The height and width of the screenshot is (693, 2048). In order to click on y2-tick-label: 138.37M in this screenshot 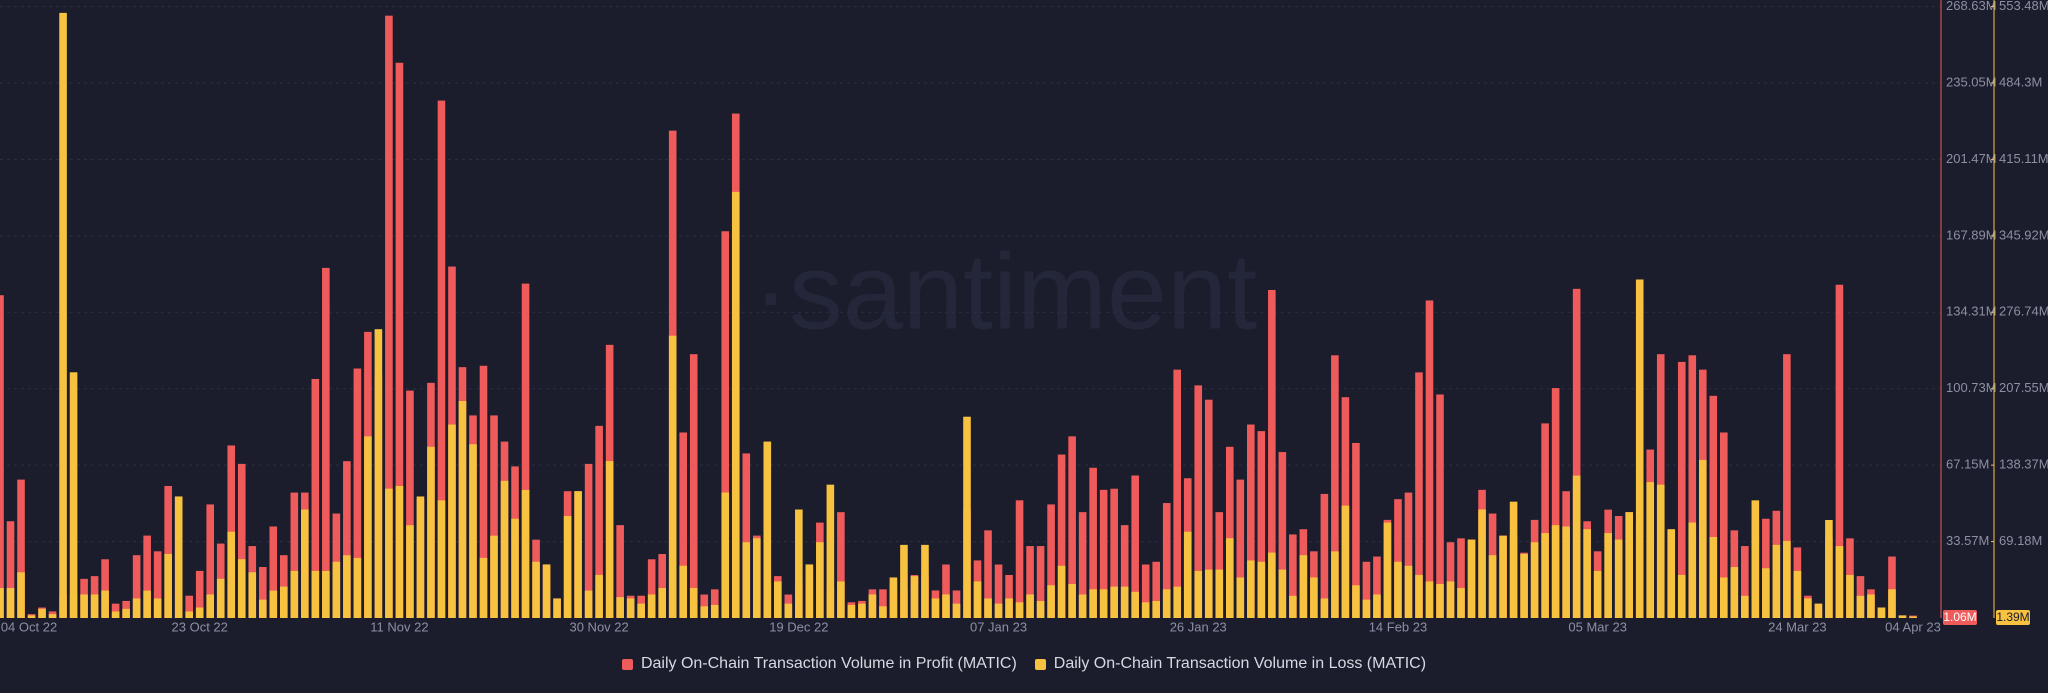, I will do `click(2023, 464)`.